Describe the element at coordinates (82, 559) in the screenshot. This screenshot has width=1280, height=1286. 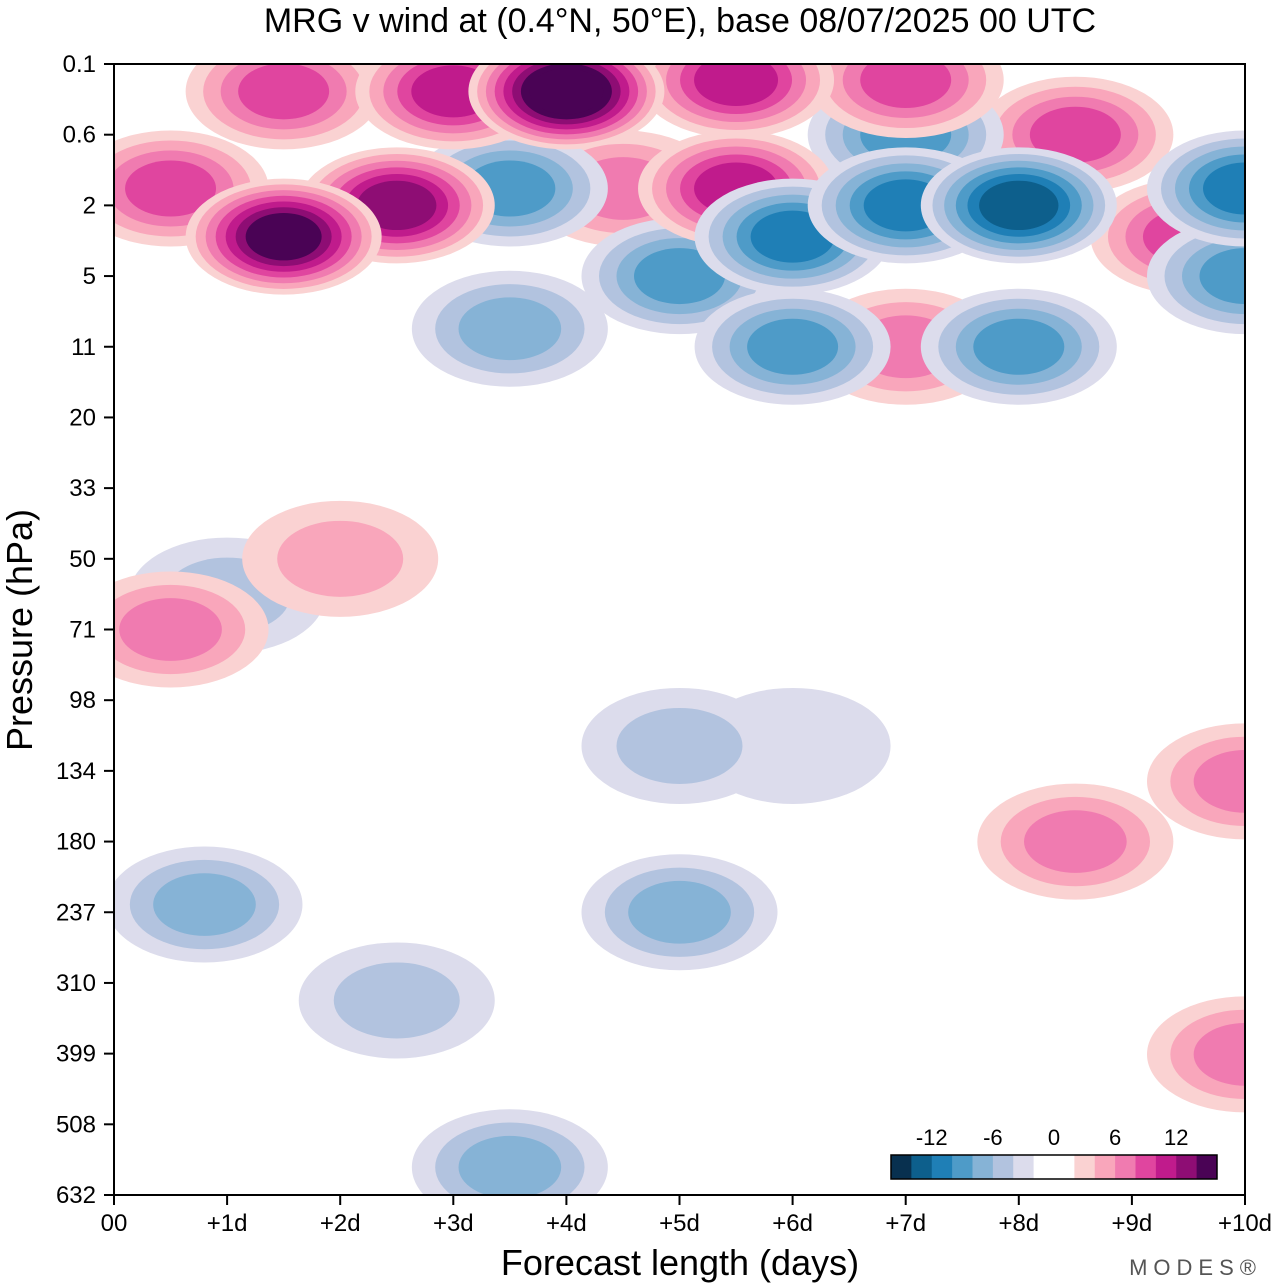
I see `y-tick-label: 50` at that location.